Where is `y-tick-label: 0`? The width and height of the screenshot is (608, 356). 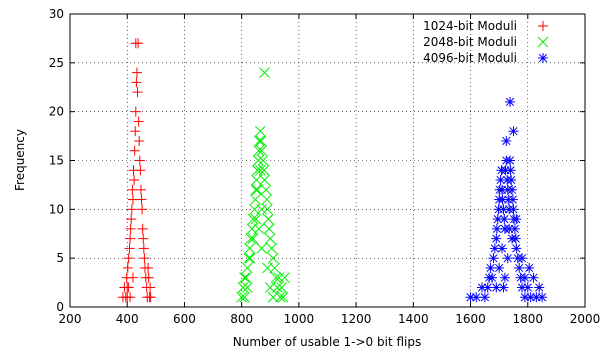 y-tick-label: 0 is located at coordinates (60, 307).